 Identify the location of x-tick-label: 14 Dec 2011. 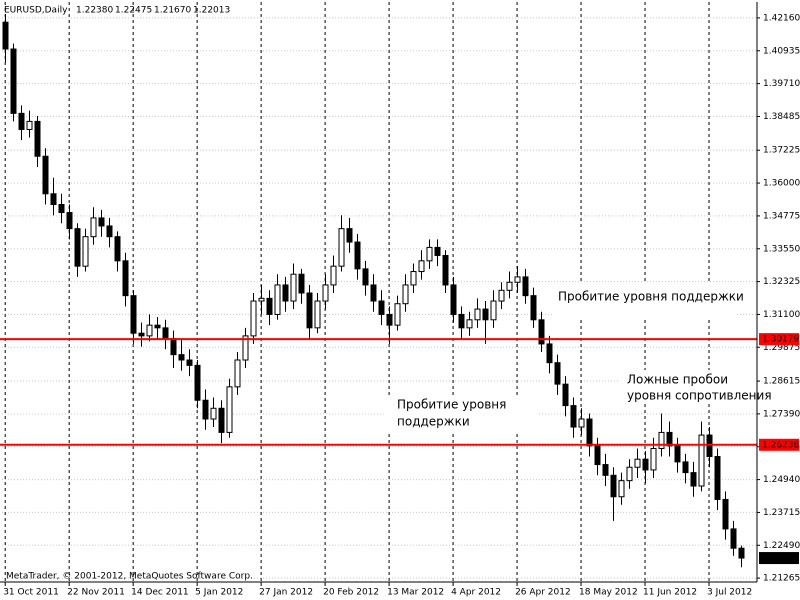
(160, 593).